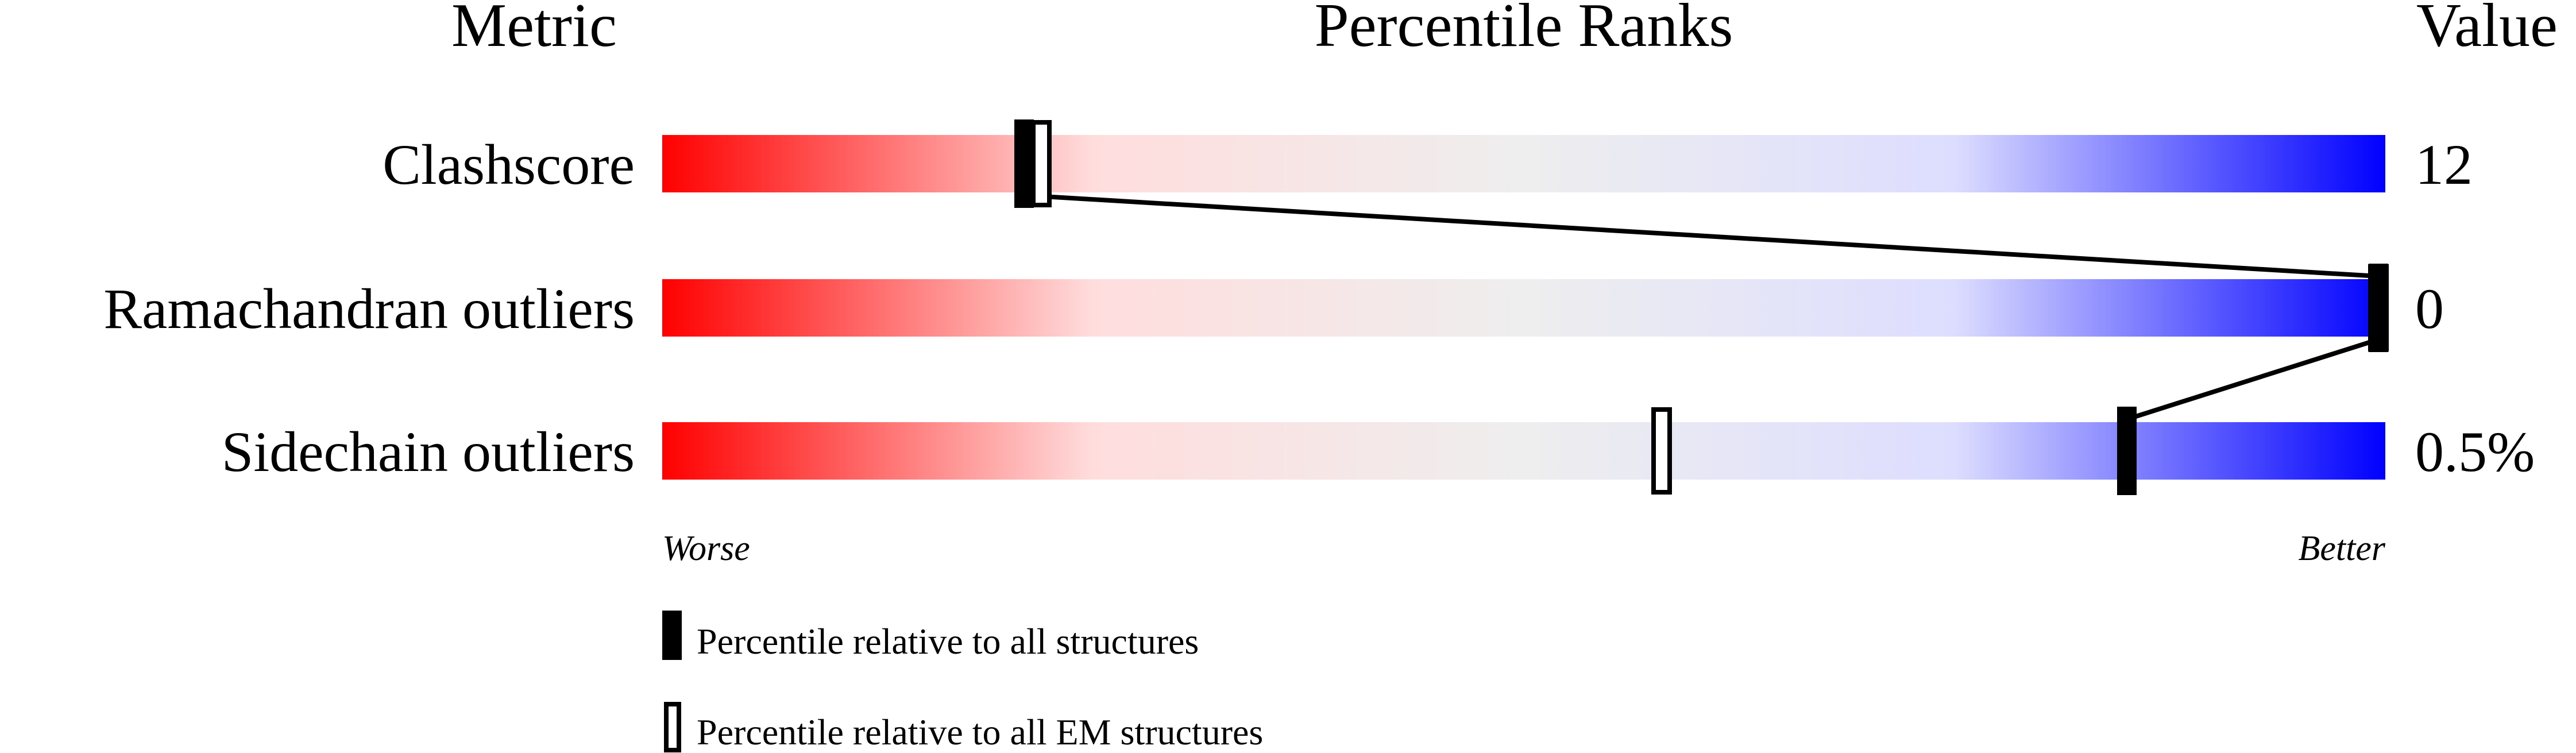 This screenshot has width=2576, height=753. I want to click on legend-open-marker, so click(672, 727).